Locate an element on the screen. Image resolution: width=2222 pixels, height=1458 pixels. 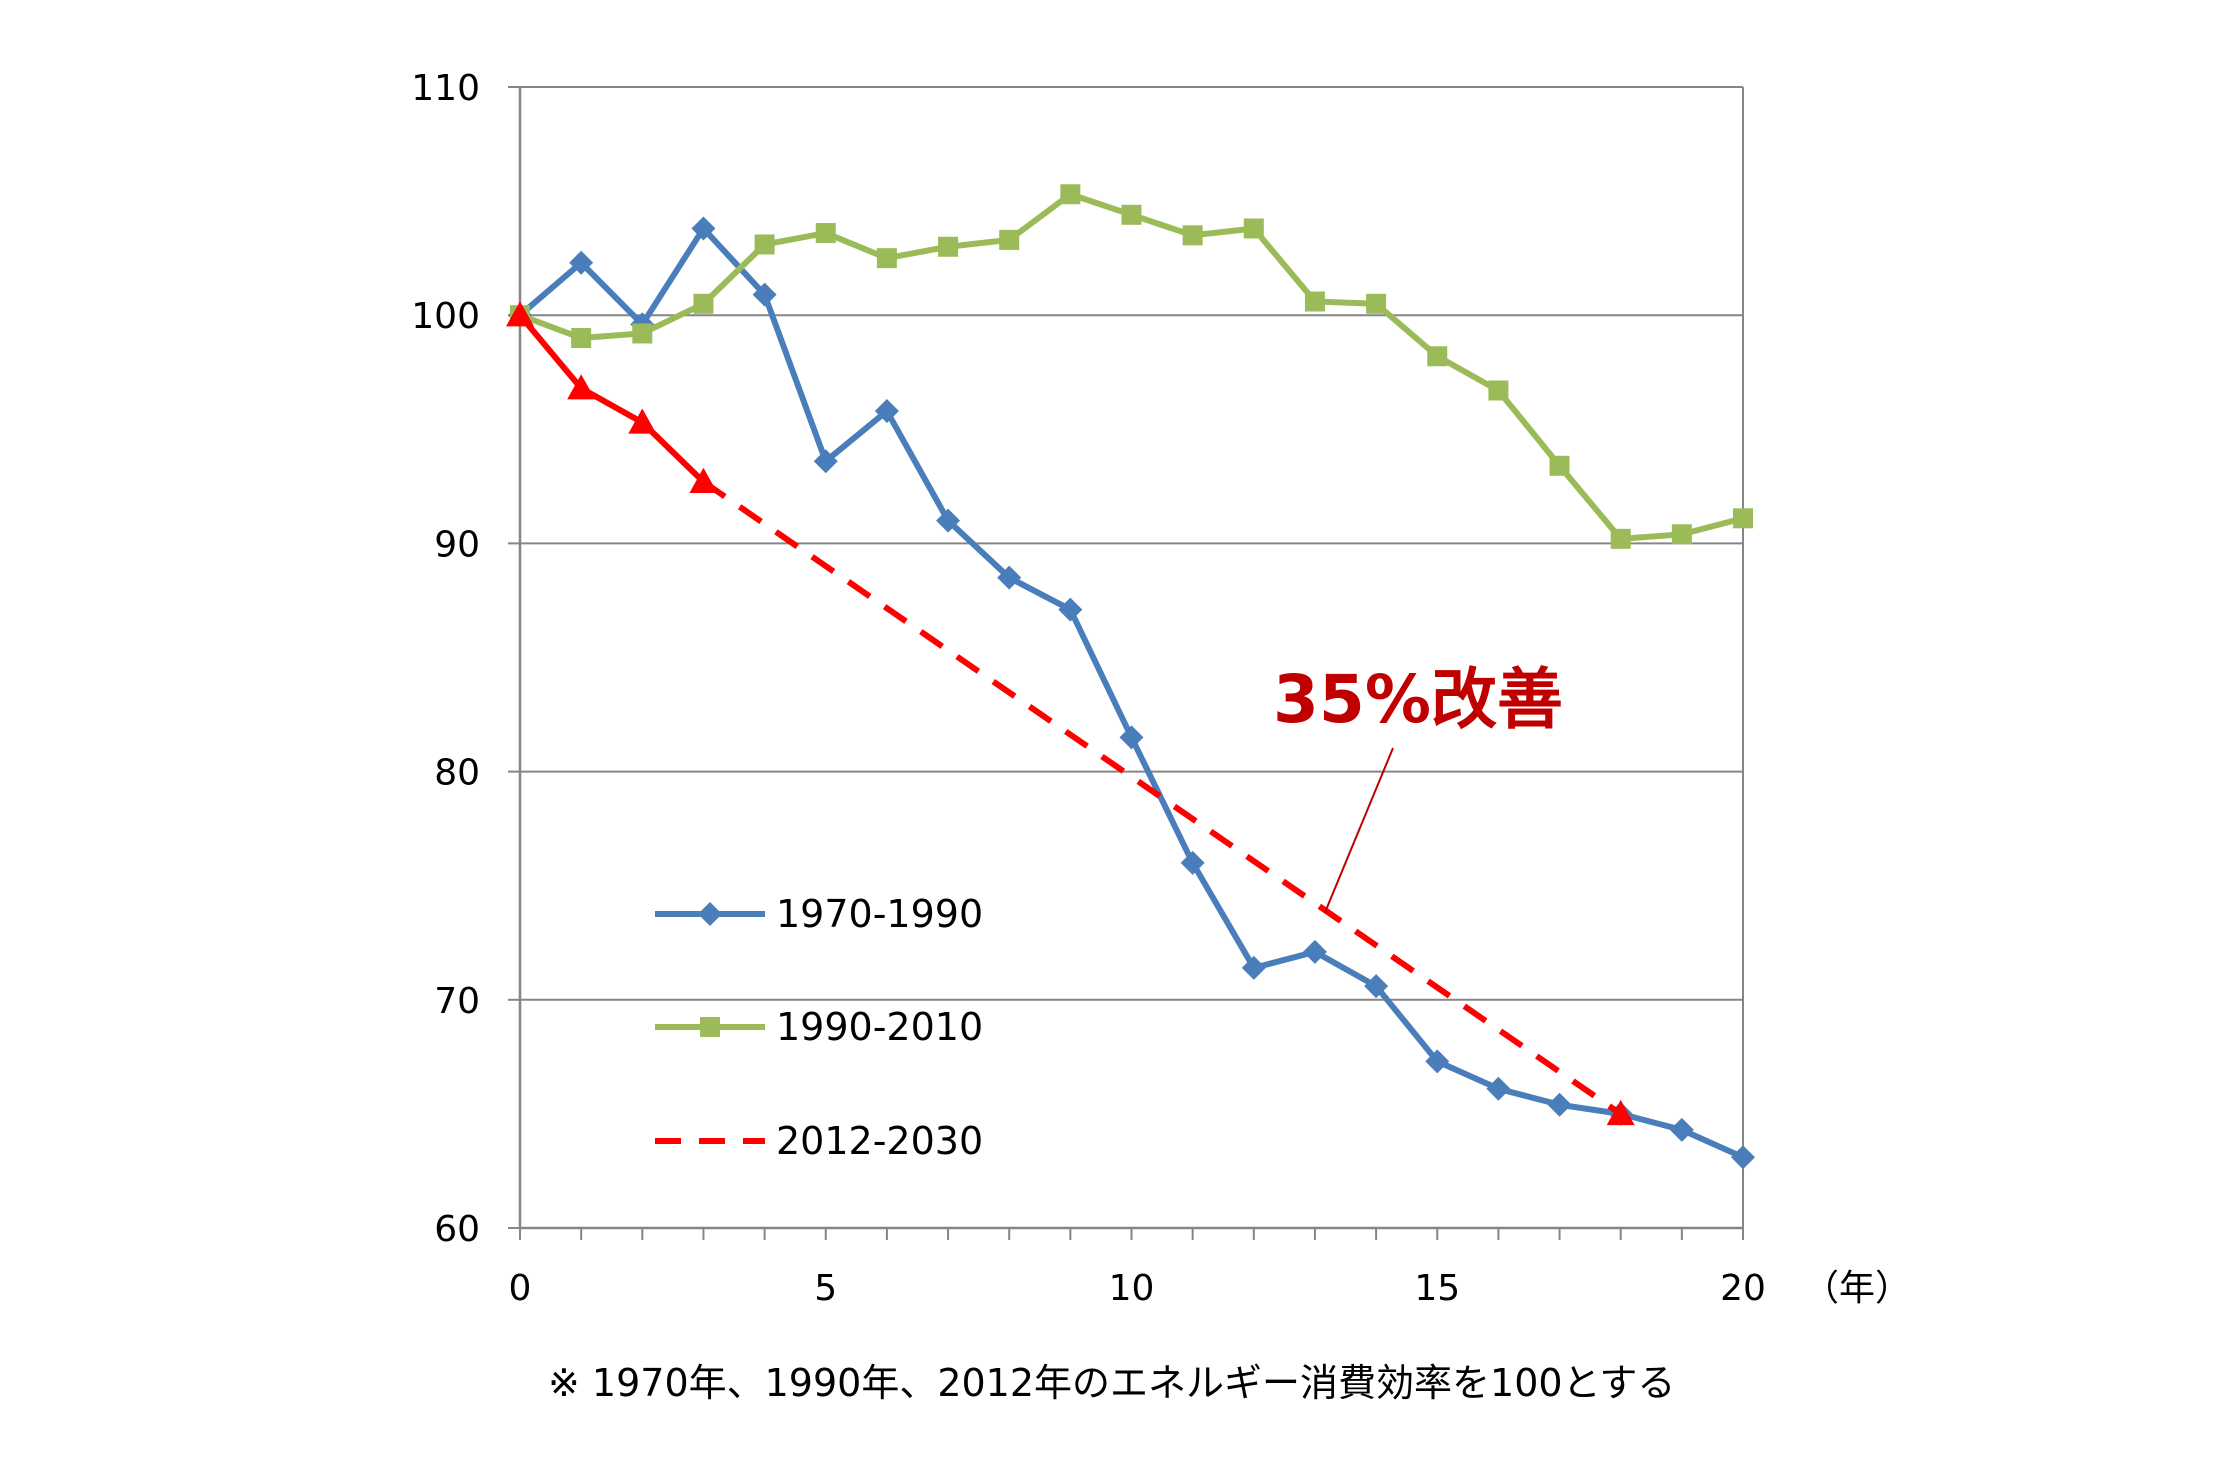
legend-item-1970-1990: 1970-1990 is located at coordinates (819, 914).